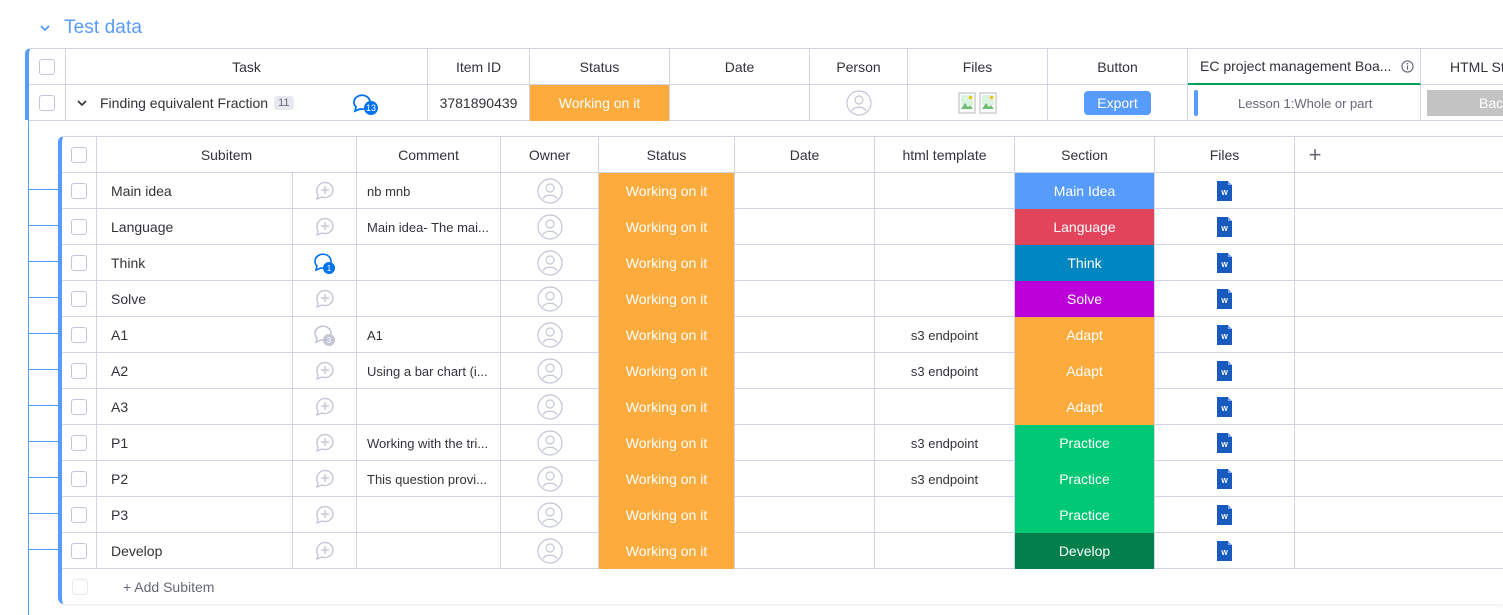 The image size is (1503, 615). Describe the element at coordinates (227, 155) in the screenshot. I see `sub-header-subitem: Subitem` at that location.